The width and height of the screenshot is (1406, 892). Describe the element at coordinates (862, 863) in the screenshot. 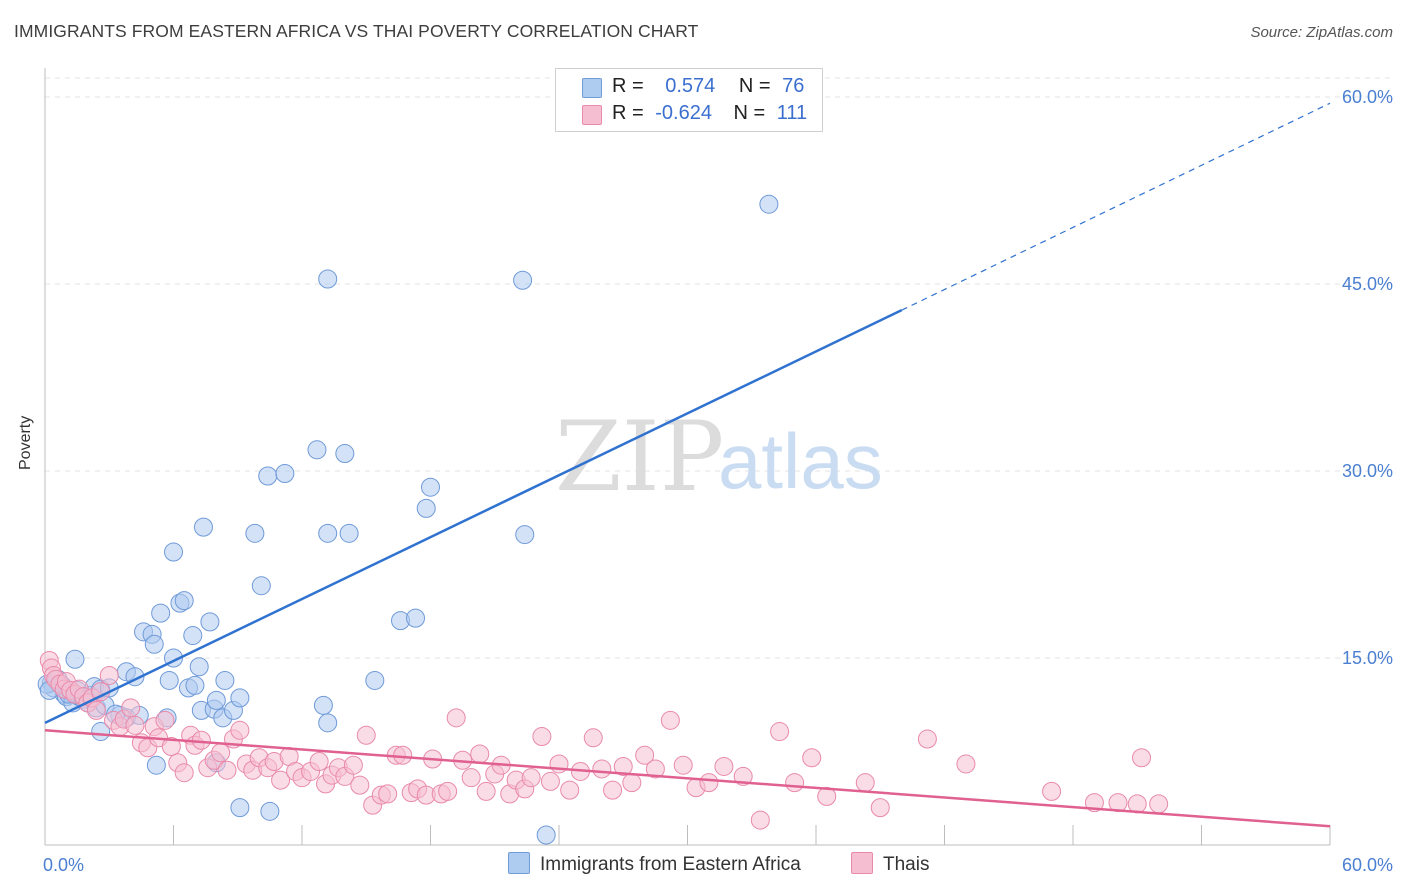

I see `bottom-legend-swatch-pink` at that location.